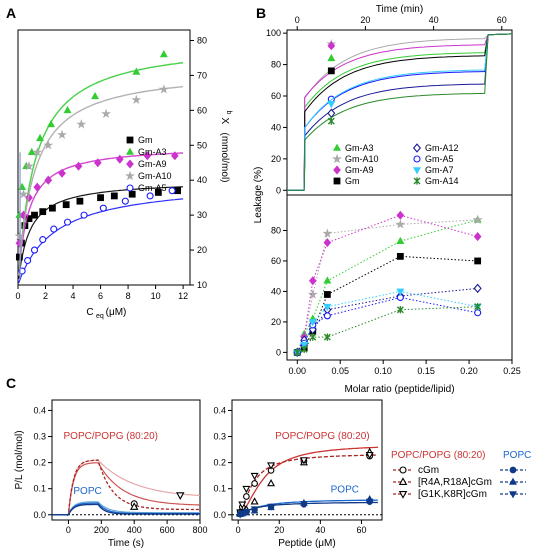 This screenshot has width=537, height=550. I want to click on legend-label-0: cGm, so click(428, 470).